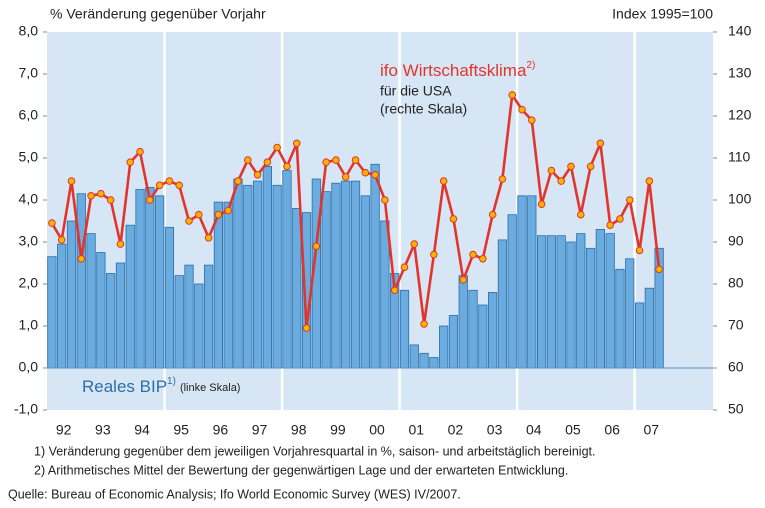  Describe the element at coordinates (29, 283) in the screenshot. I see `y-tick-label: 2,0` at that location.